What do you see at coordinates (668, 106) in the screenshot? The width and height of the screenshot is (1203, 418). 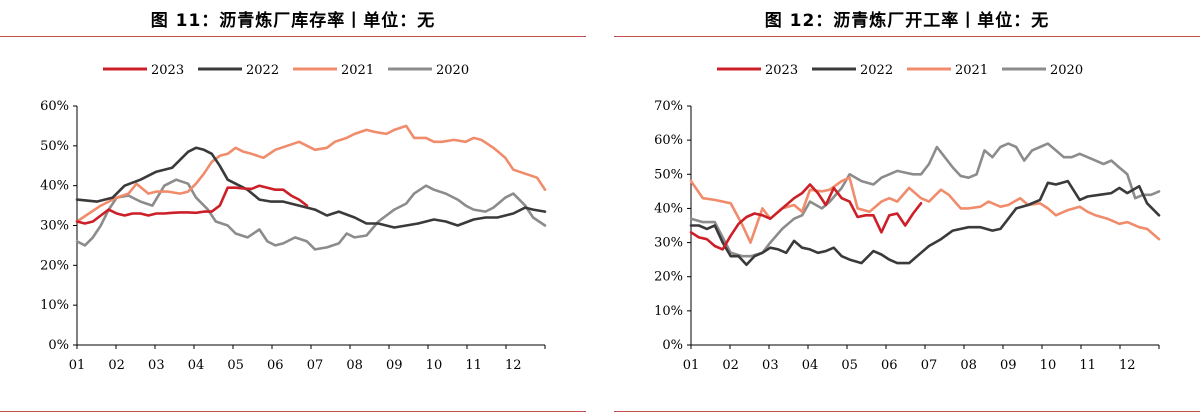 I see `y-tick-label: 70%` at bounding box center [668, 106].